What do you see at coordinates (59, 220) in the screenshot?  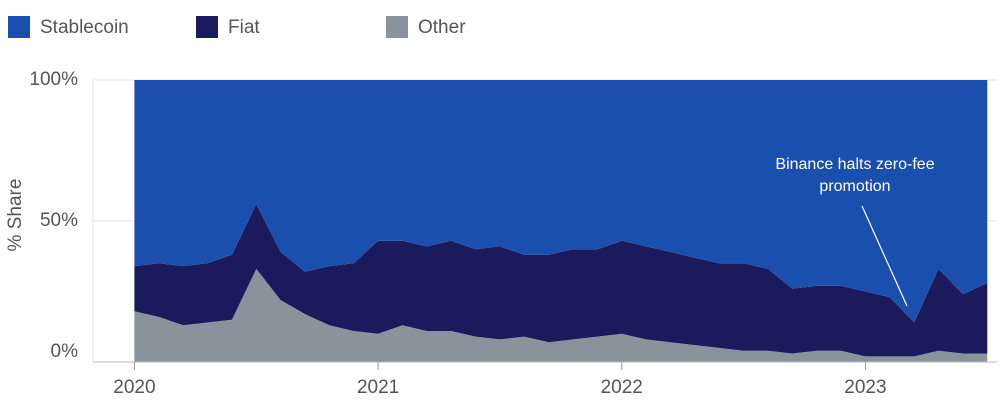 I see `y-tick-label: 50%` at bounding box center [59, 220].